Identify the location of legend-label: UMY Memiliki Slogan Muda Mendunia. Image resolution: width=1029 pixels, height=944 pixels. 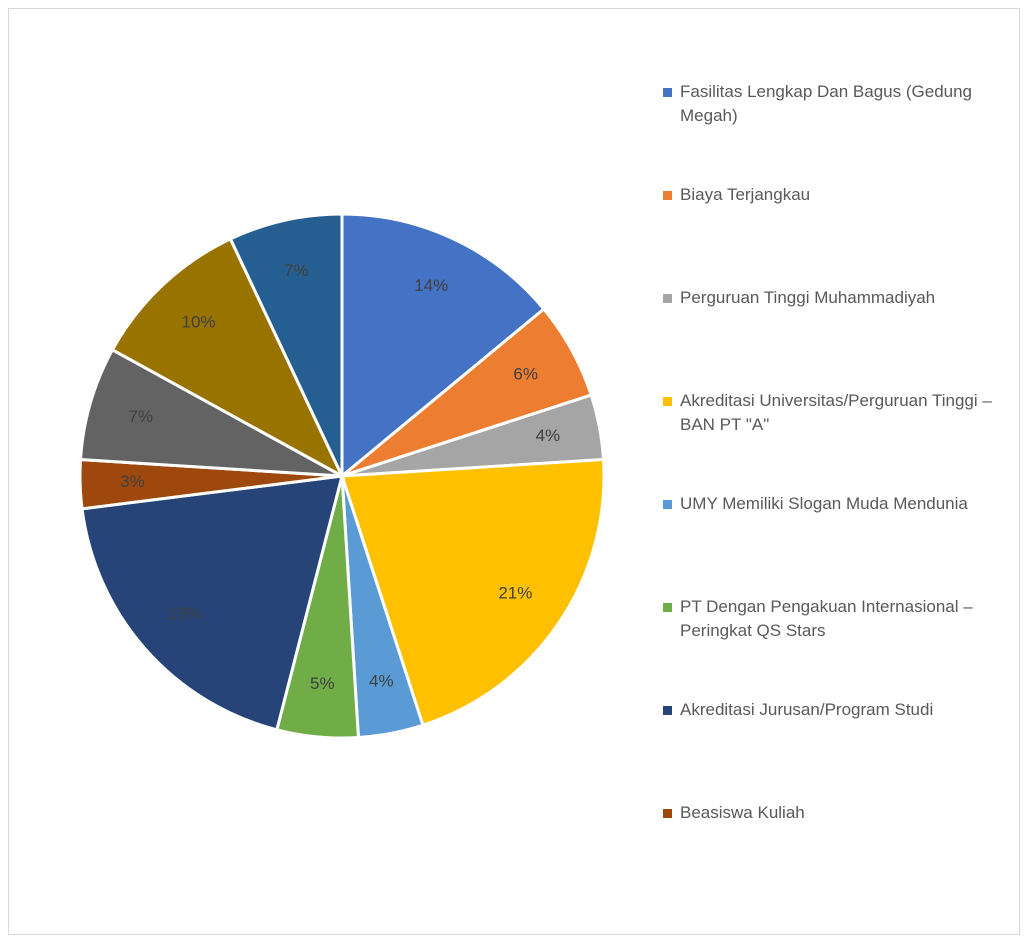
(824, 503).